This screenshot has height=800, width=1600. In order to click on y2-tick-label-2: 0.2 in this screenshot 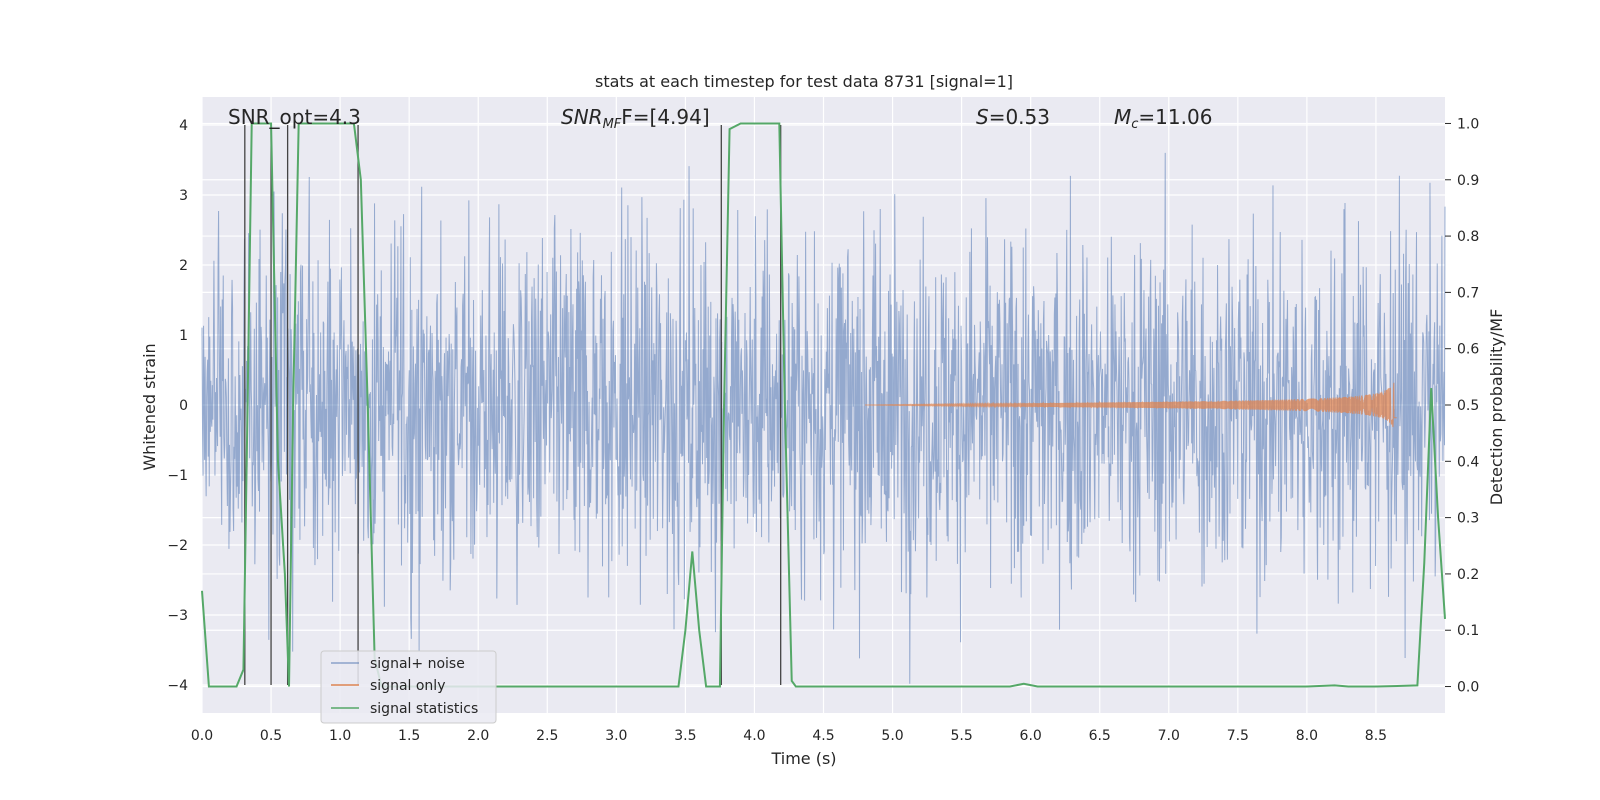, I will do `click(1468, 575)`.